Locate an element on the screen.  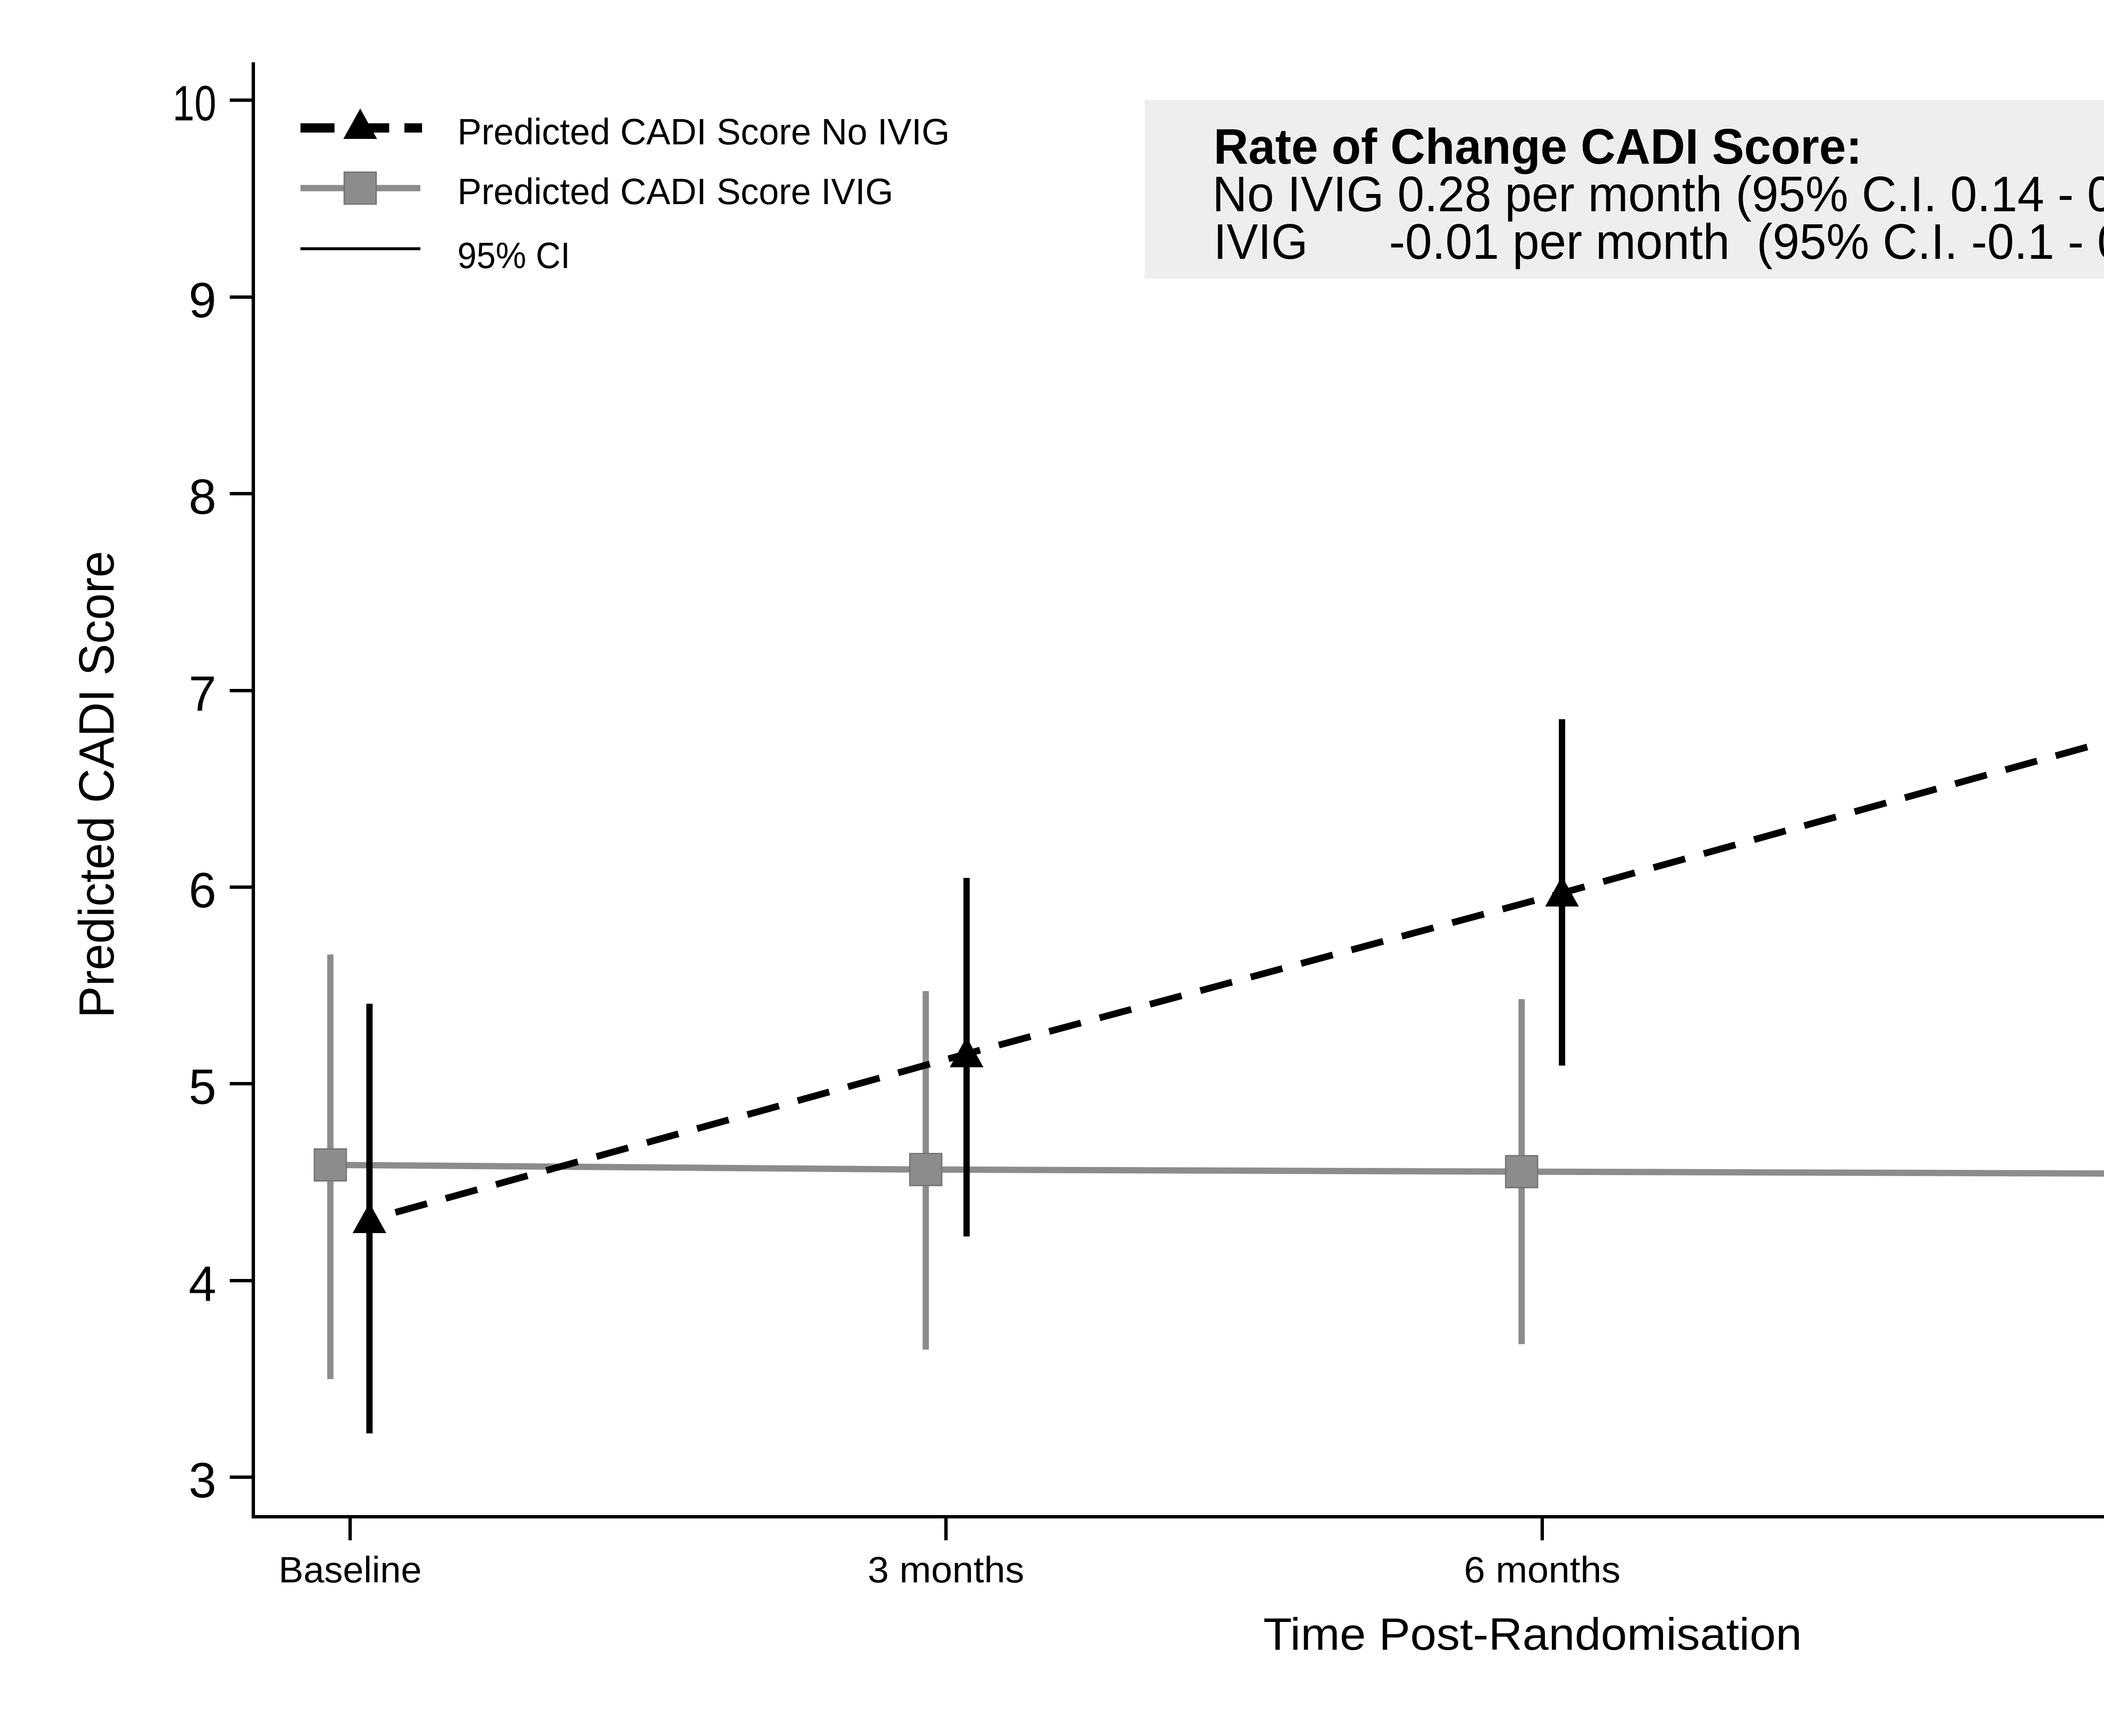
svg-text: 95% CI is located at coordinates (513, 255).